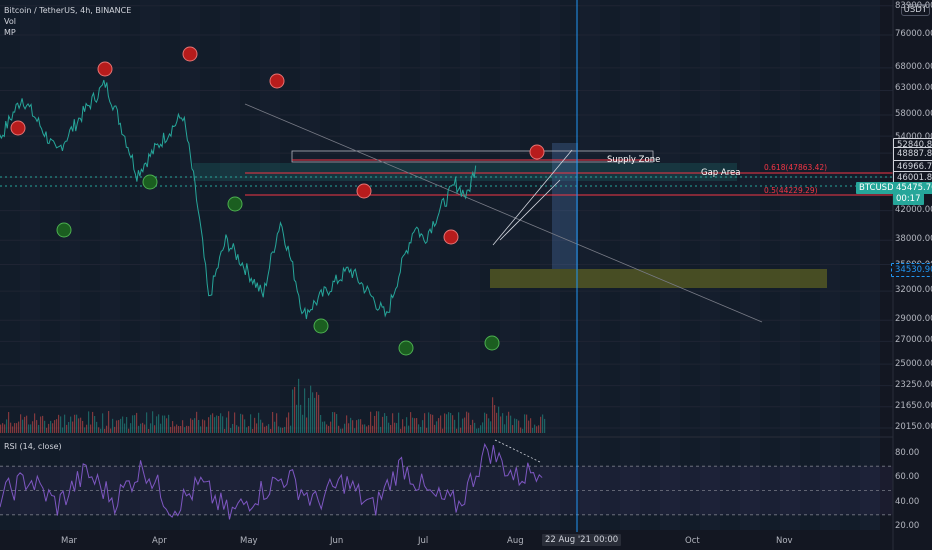  What do you see at coordinates (582, 540) in the screenshot?
I see `cursor-date-label: 22 Aug '21 00:00` at bounding box center [582, 540].